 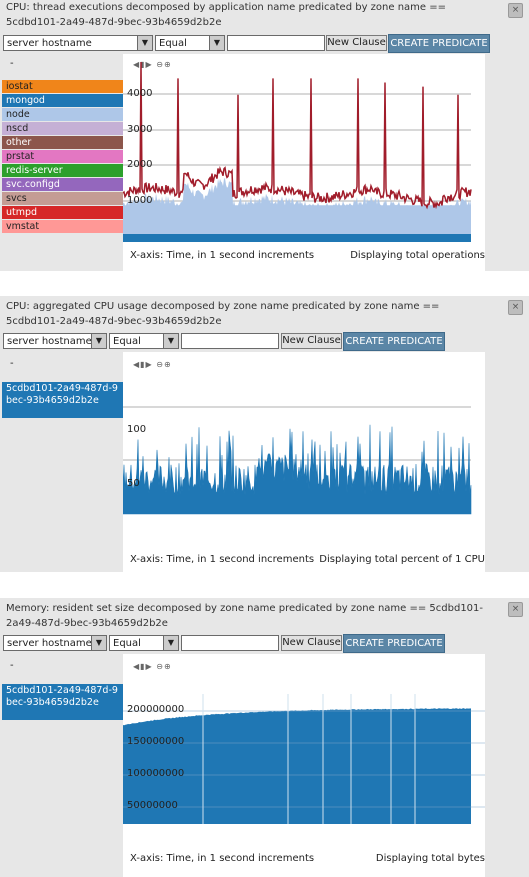 What do you see at coordinates (62, 212) in the screenshot?
I see `legend-item-utmpd: utmpd` at bounding box center [62, 212].